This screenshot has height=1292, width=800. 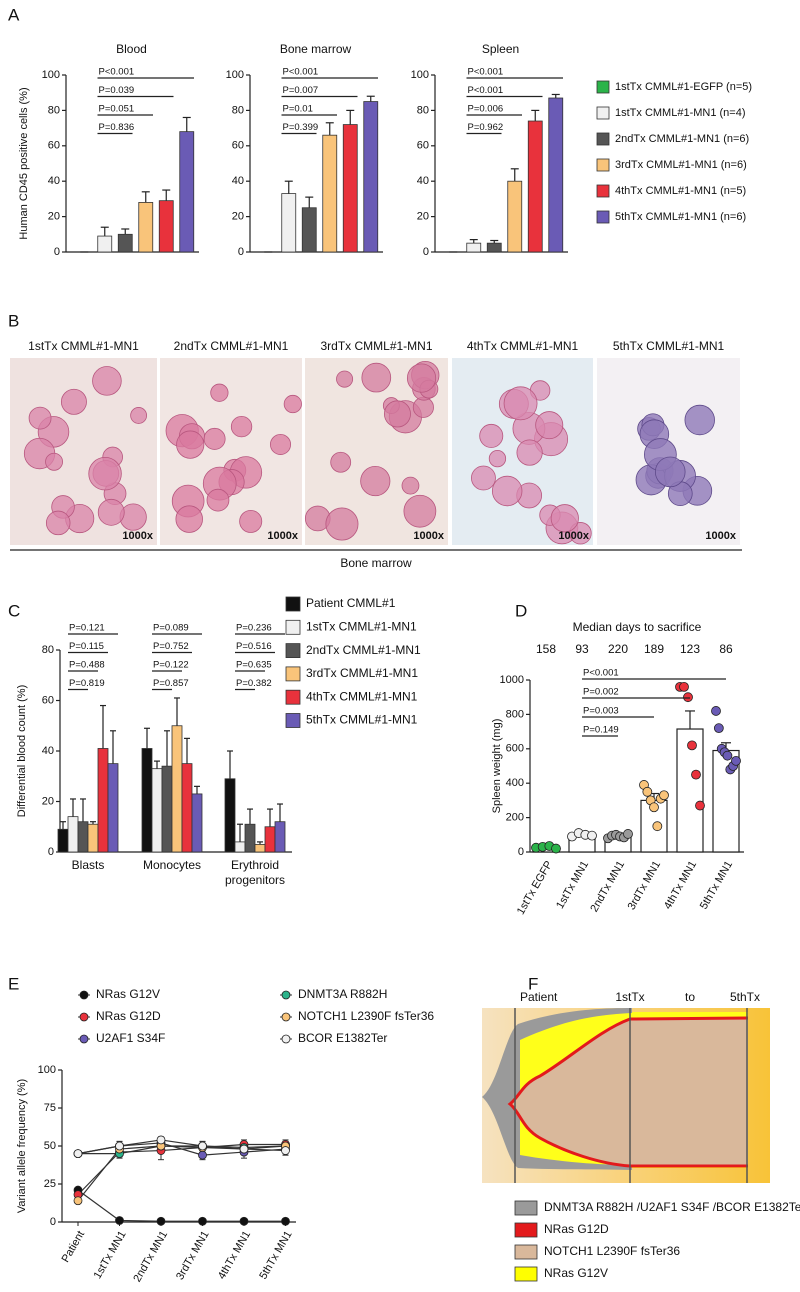 What do you see at coordinates (87, 665) in the screenshot?
I see `significance-label: P=0.488` at bounding box center [87, 665].